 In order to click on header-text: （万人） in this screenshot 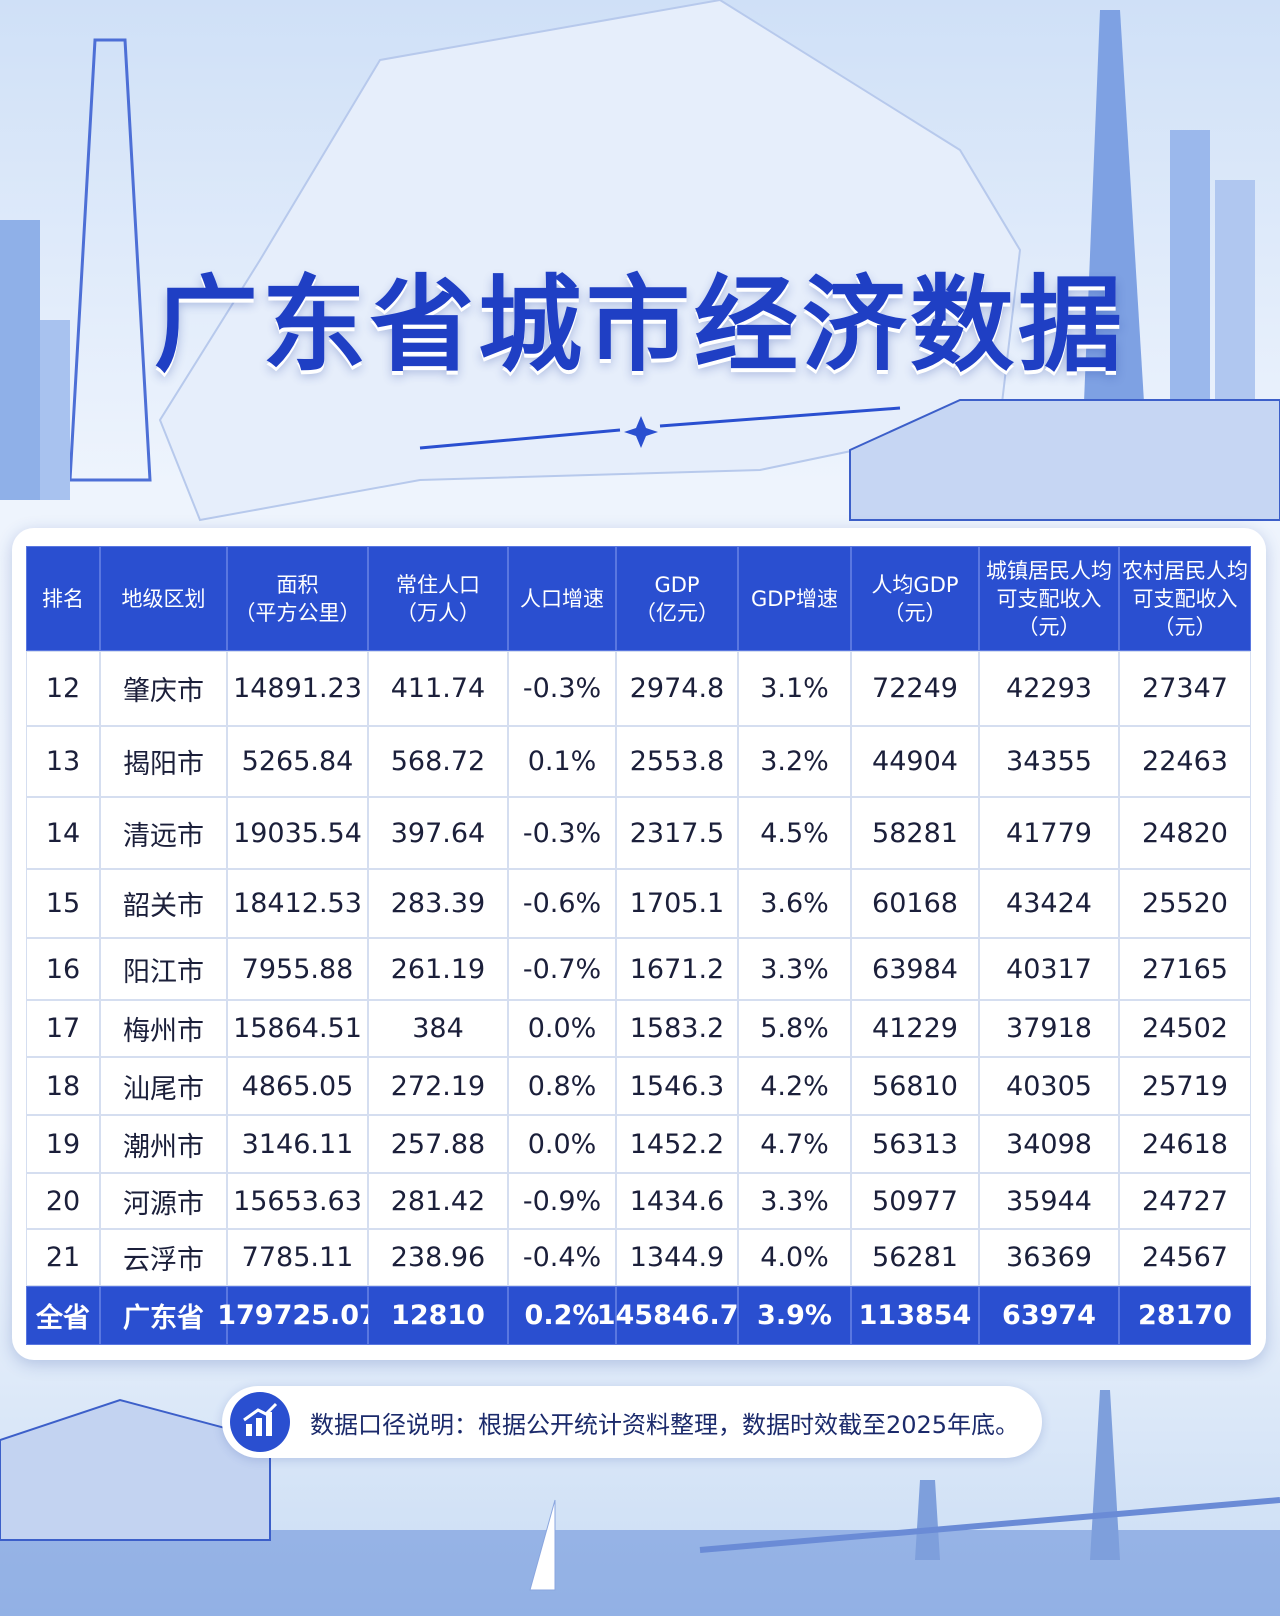, I will do `click(438, 612)`.